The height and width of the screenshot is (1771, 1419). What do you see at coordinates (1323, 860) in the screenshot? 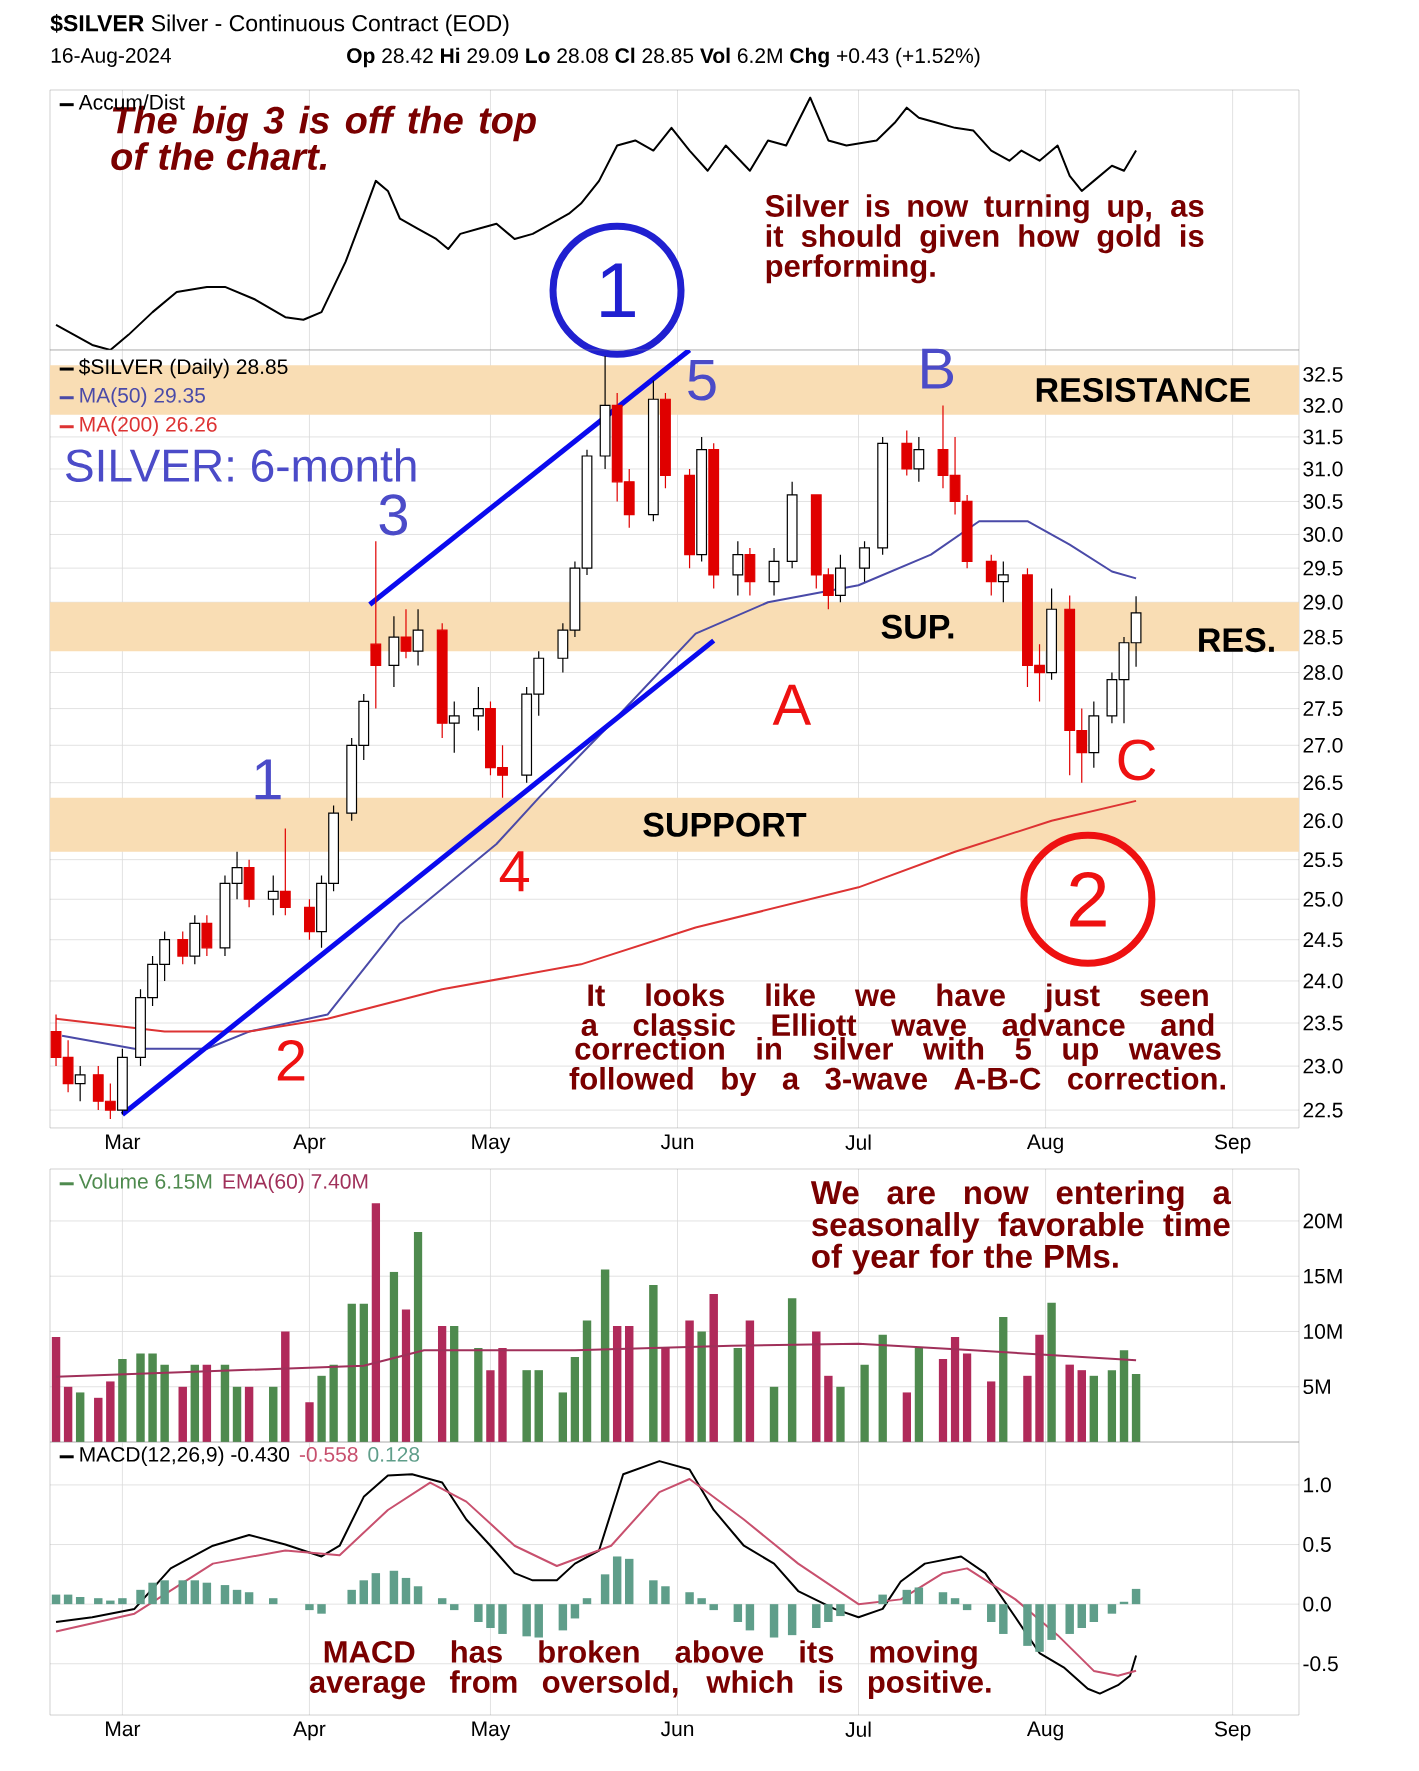
I see `y-tick-label: 25.5` at bounding box center [1323, 860].